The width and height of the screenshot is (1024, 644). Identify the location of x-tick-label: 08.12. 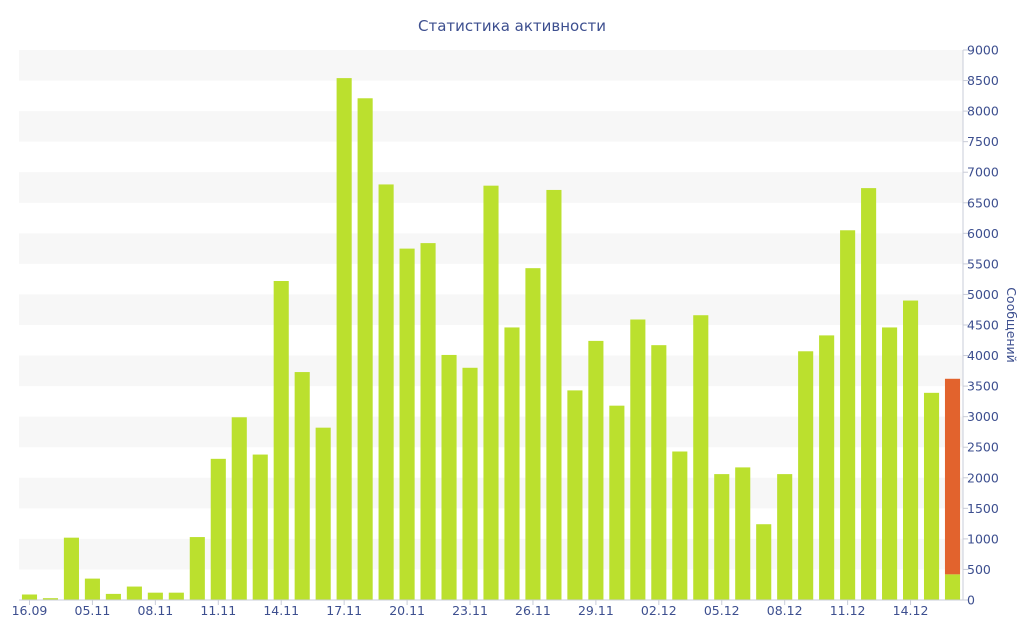
(785, 610).